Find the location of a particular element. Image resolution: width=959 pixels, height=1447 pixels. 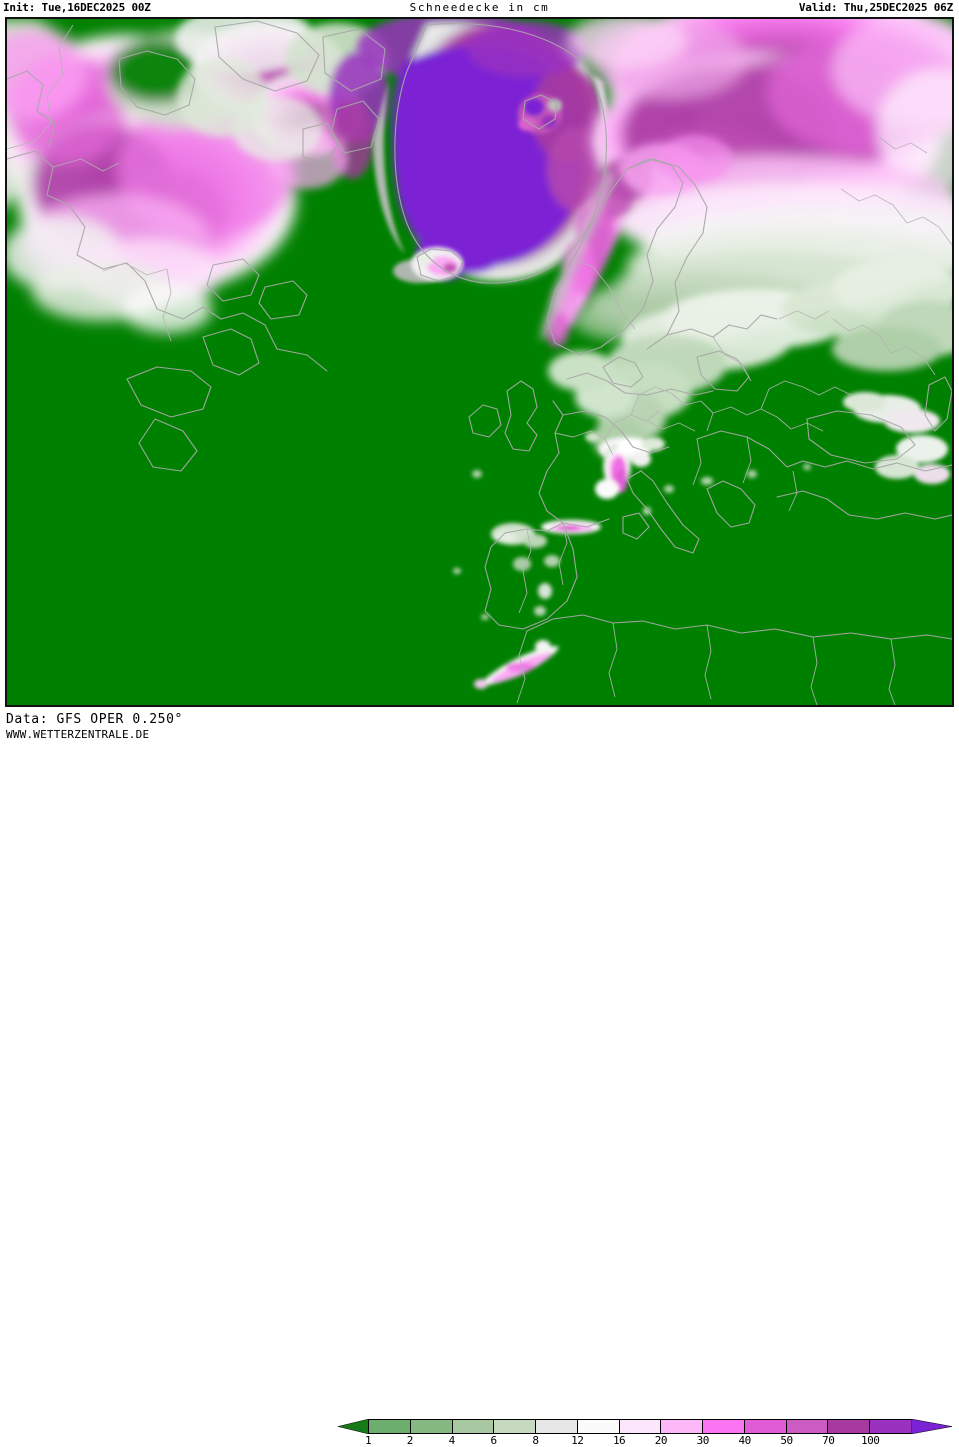

legend-tick-12: 12 is located at coordinates (577, 1440).